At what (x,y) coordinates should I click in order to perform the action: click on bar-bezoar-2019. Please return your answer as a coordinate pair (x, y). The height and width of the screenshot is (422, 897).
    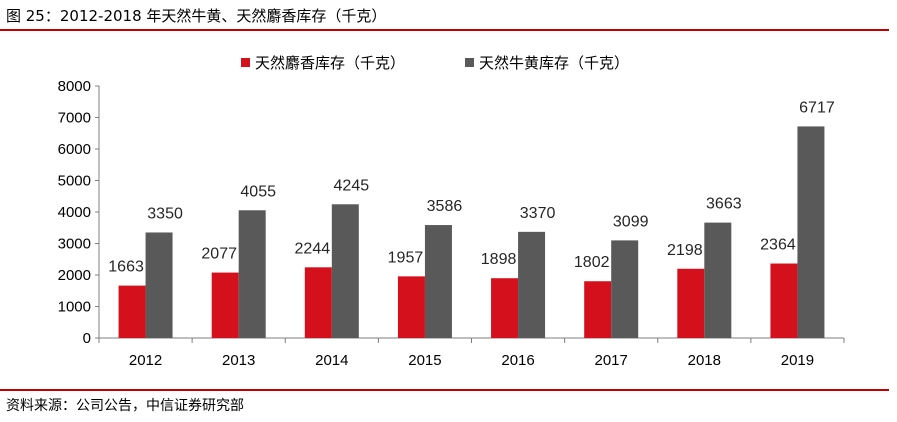
    Looking at the image, I should click on (811, 232).